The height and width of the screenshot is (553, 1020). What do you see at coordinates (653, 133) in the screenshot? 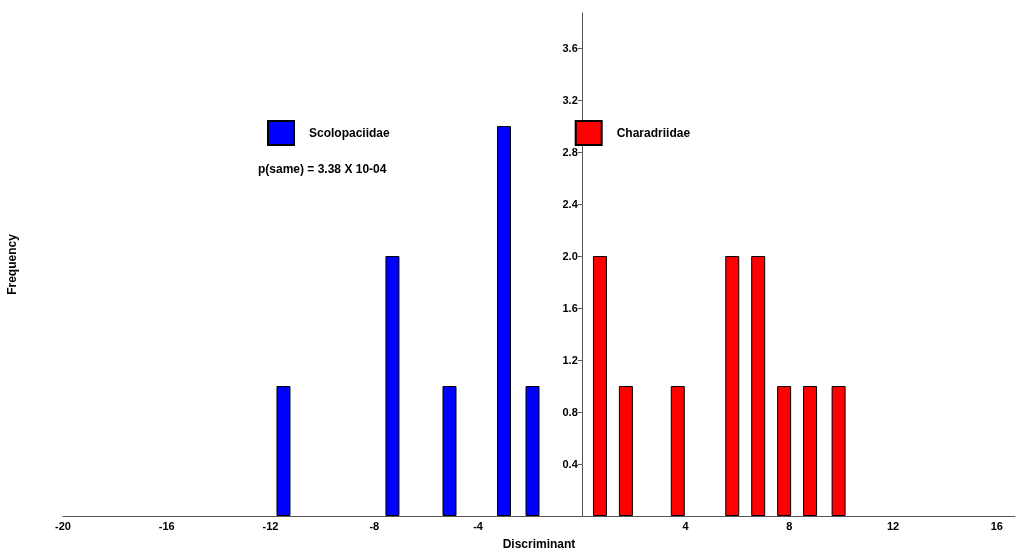
I see `legend-label: Charadriidae` at bounding box center [653, 133].